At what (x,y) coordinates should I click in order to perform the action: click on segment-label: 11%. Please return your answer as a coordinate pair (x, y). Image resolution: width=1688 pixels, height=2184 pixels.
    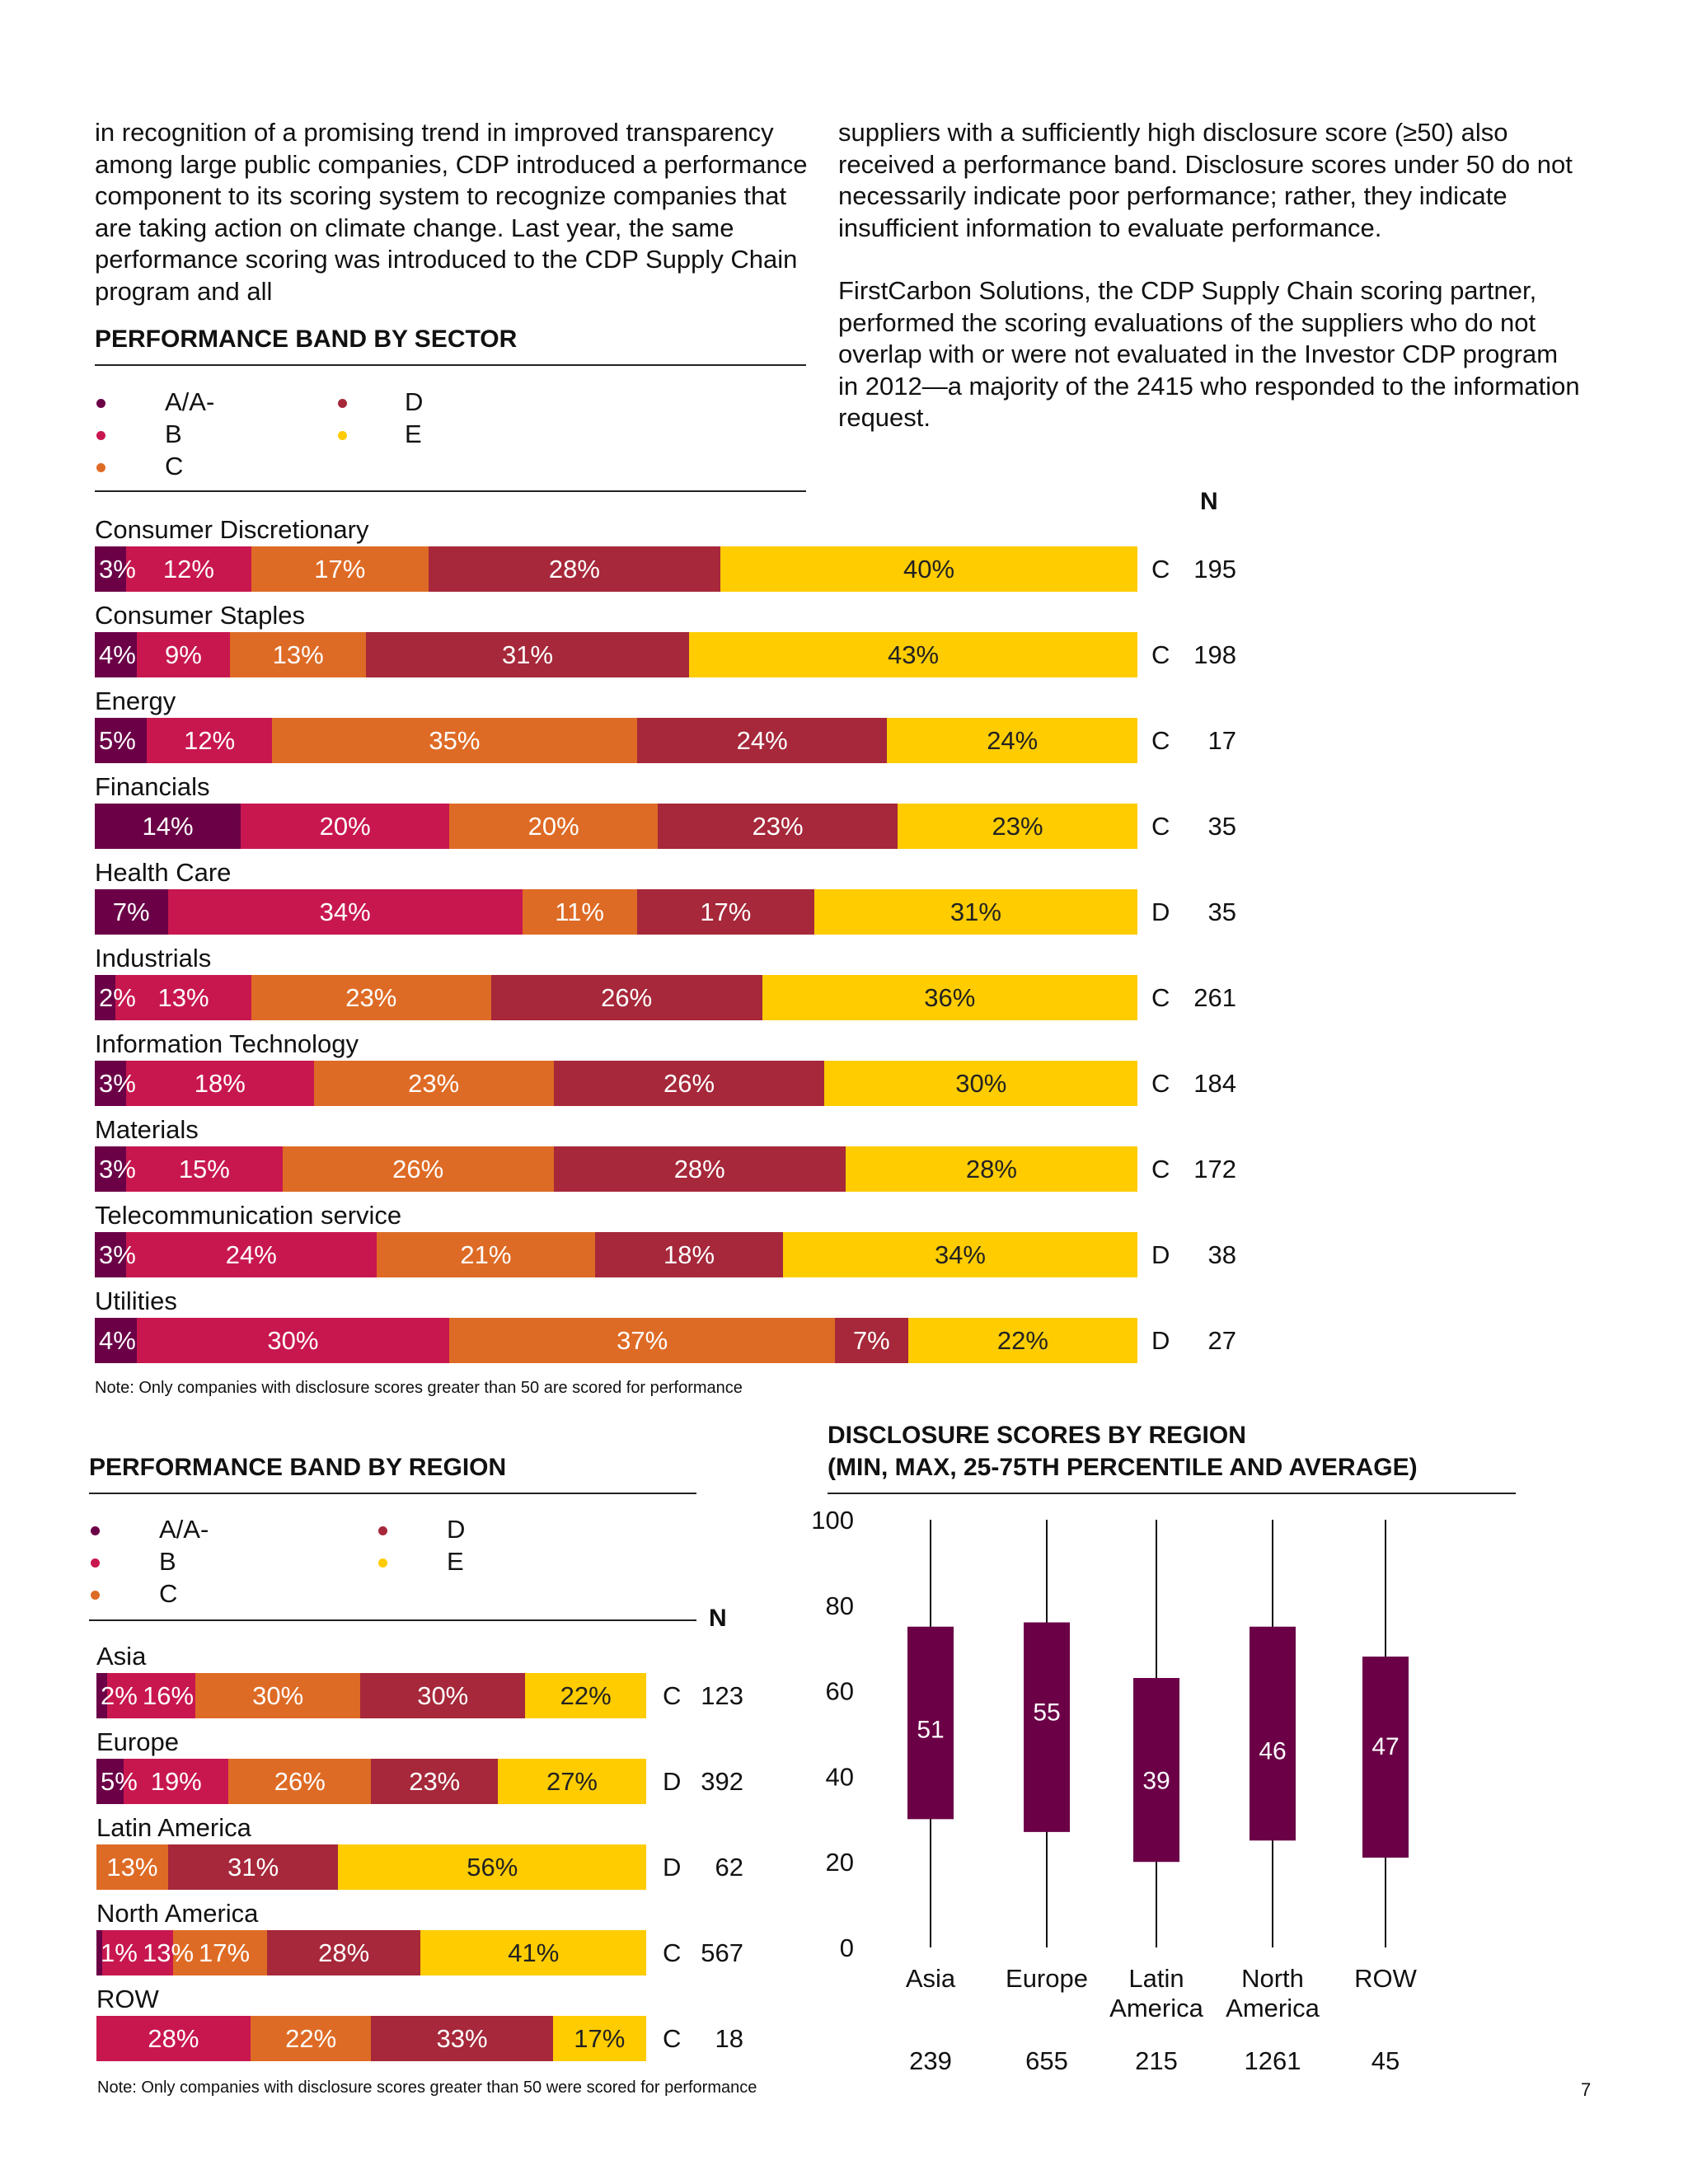
    Looking at the image, I should click on (580, 912).